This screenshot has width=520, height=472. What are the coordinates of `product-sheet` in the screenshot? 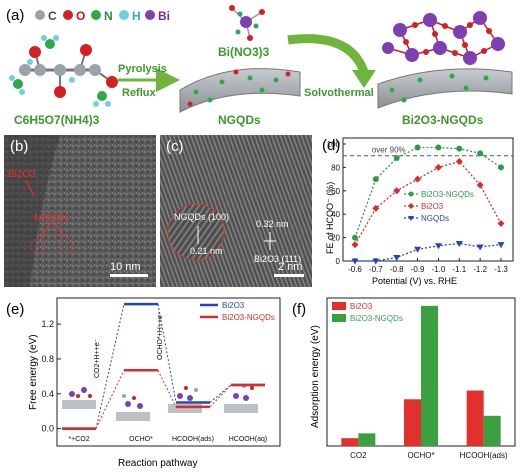 It's located at (445, 88).